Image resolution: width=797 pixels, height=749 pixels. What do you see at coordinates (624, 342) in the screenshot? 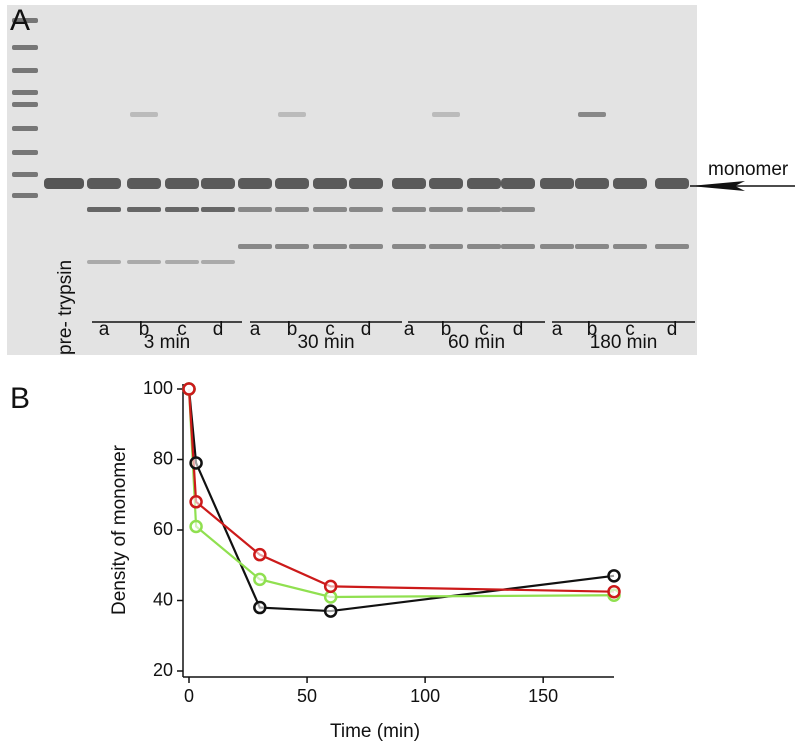
I see `group-label: 180 min` at bounding box center [624, 342].